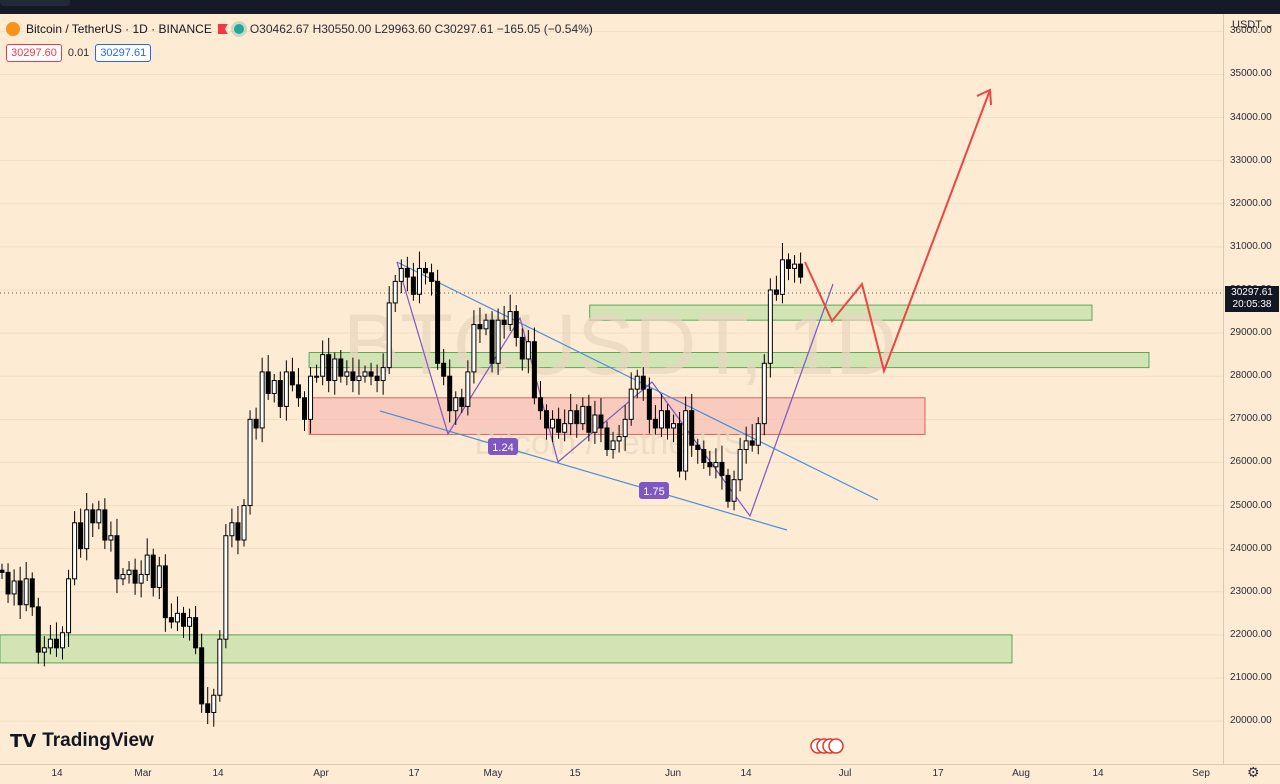  What do you see at coordinates (1251, 677) in the screenshot?
I see `price-tick-label: 21000.00` at bounding box center [1251, 677].